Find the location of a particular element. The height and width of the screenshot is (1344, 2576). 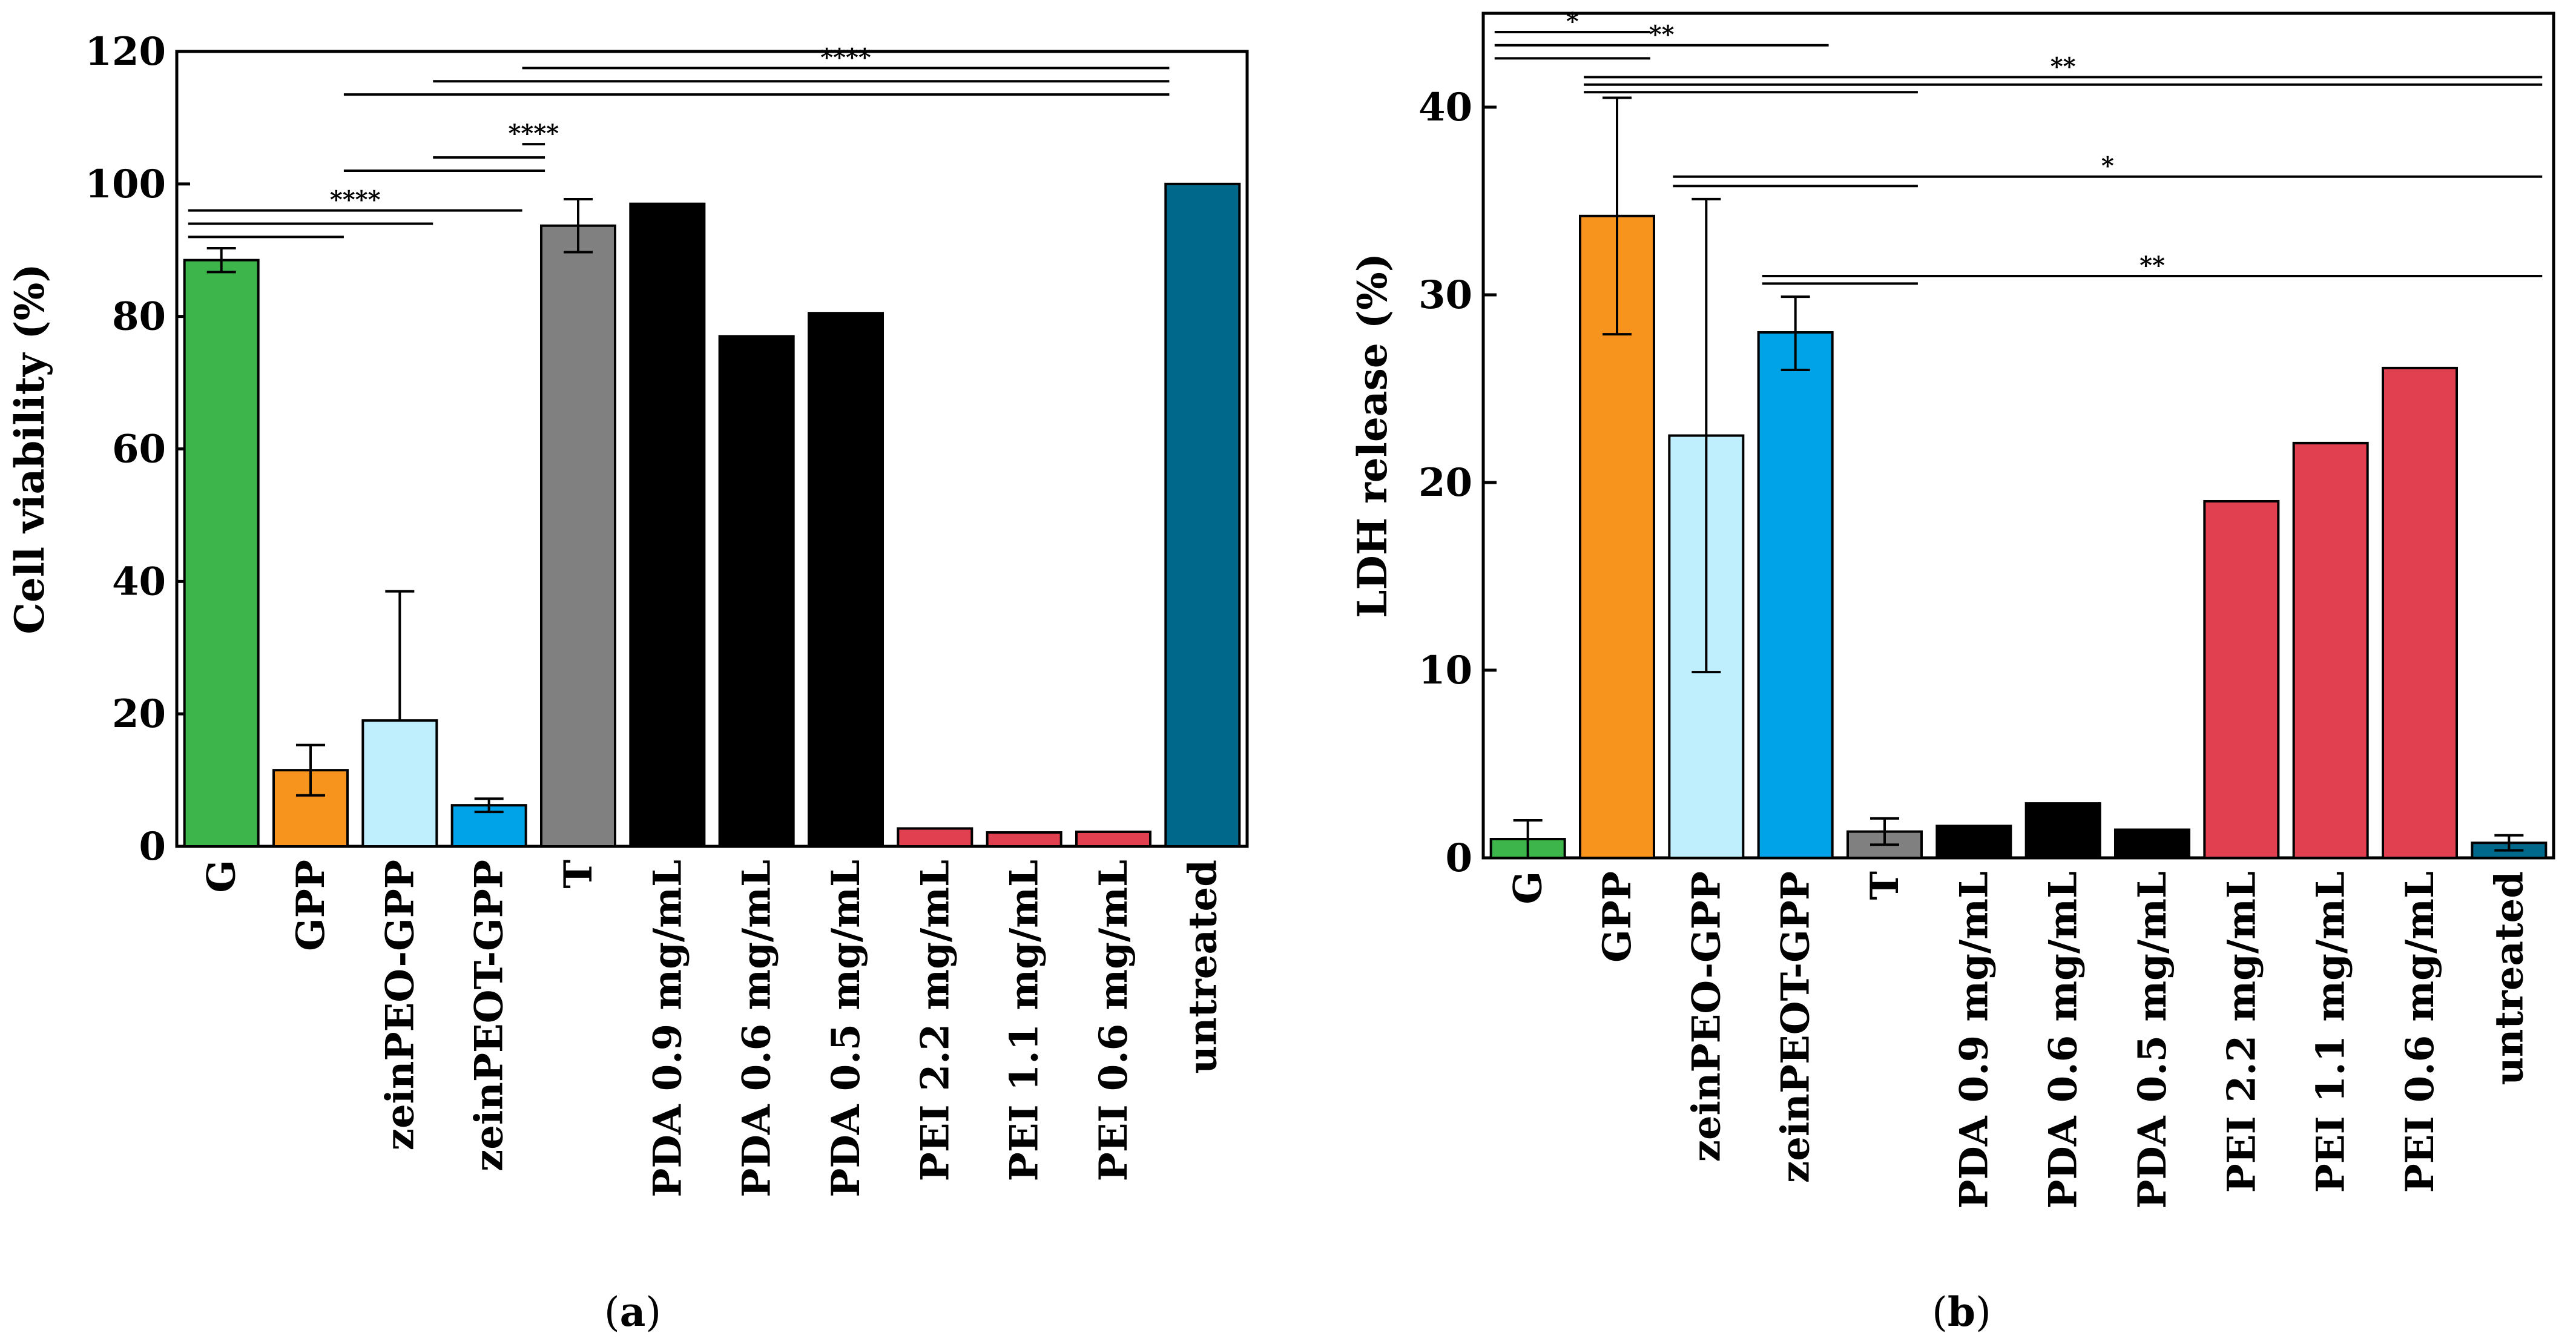

y-tick-label: 100 is located at coordinates (125, 184).